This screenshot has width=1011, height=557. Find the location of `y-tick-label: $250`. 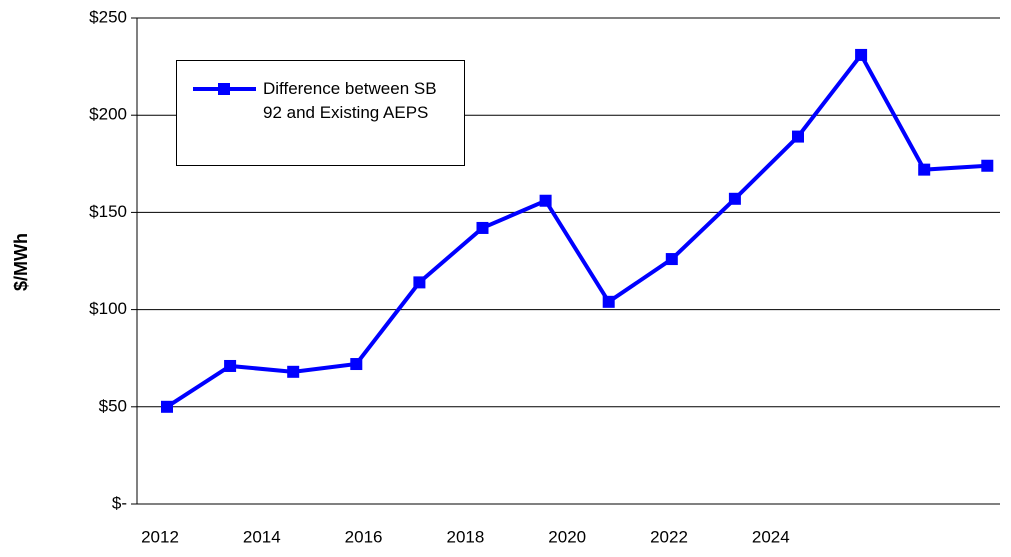

y-tick-label: $250 is located at coordinates (108, 16).